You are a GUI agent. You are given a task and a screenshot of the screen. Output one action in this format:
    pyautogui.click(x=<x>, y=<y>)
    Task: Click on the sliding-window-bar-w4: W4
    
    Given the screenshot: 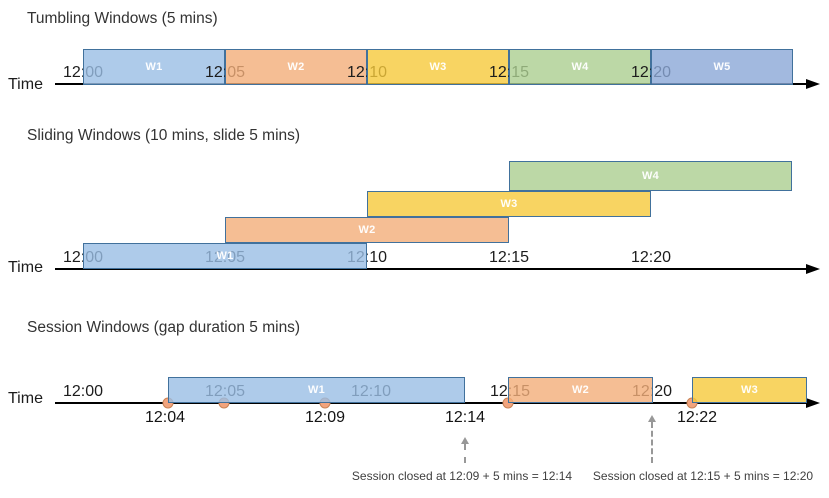 What is the action you would take?
    pyautogui.click(x=650, y=176)
    